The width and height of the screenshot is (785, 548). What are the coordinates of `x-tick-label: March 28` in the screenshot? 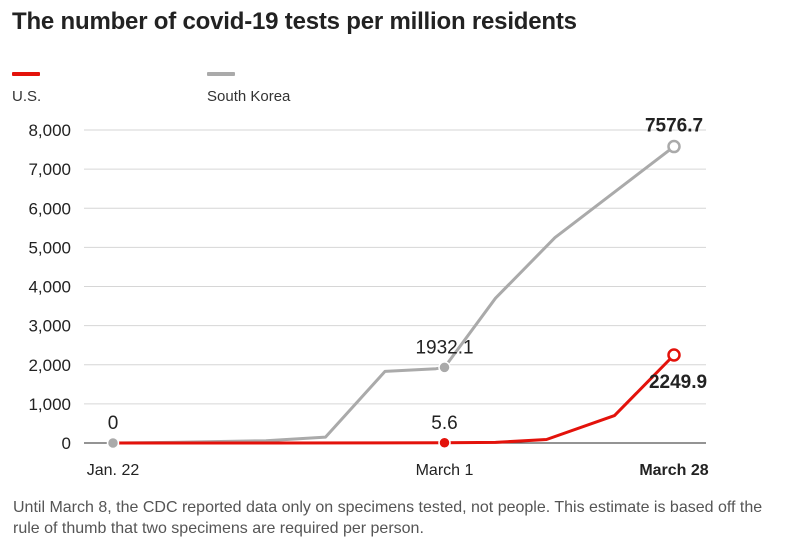 It's located at (673, 470).